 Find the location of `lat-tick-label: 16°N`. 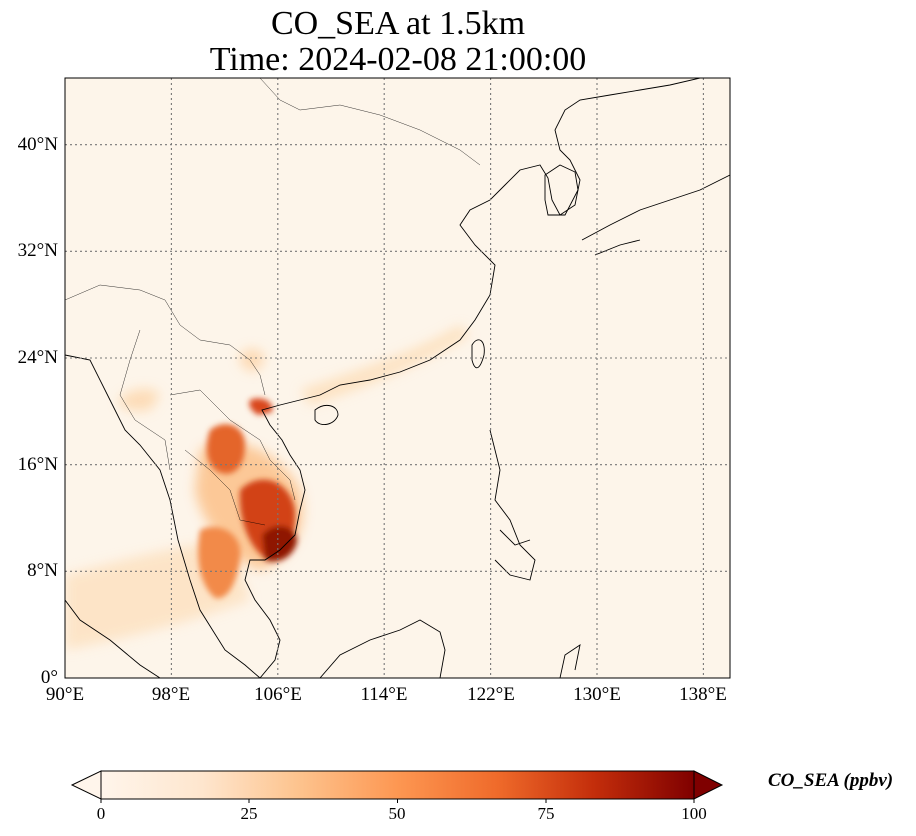

lat-tick-label: 16°N is located at coordinates (37, 464).